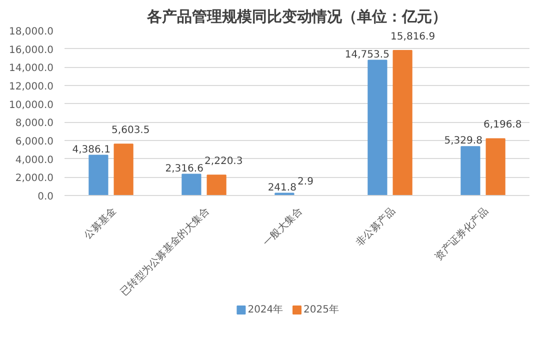  I want to click on data-label: 4,386.1, so click(91, 150).